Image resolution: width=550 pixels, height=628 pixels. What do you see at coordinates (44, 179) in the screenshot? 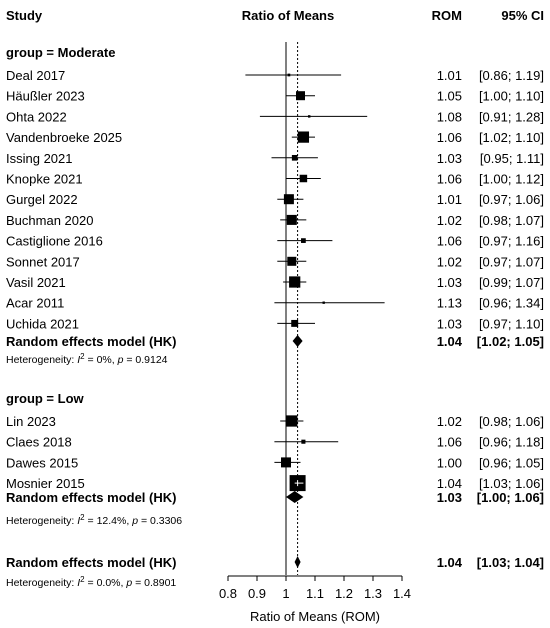
I see `study-label: Knopke 2021` at bounding box center [44, 179].